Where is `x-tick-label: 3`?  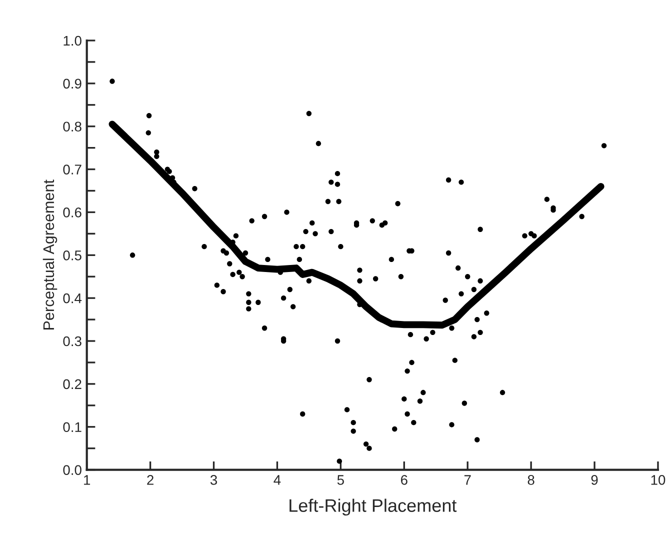 x-tick-label: 3 is located at coordinates (214, 480).